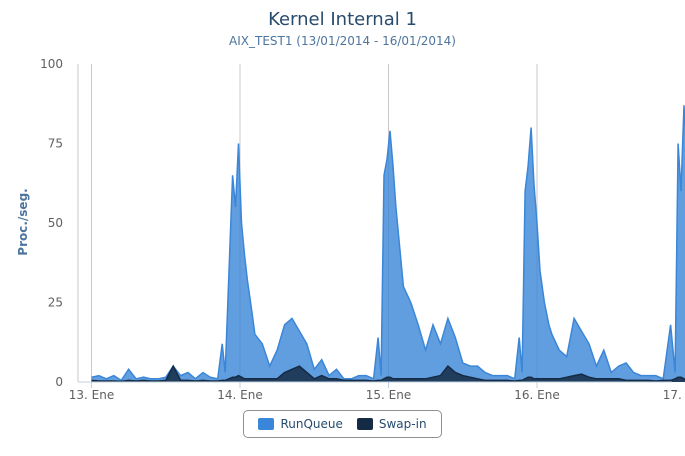  I want to click on legend-label-runqueue: RunQueue, so click(311, 424).